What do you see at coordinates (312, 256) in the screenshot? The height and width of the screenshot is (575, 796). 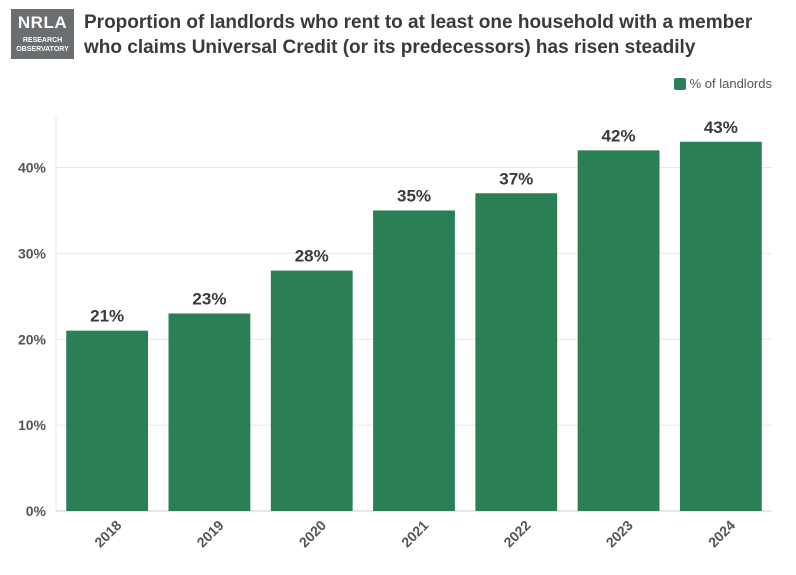 I see `data-label-2020: 28%` at bounding box center [312, 256].